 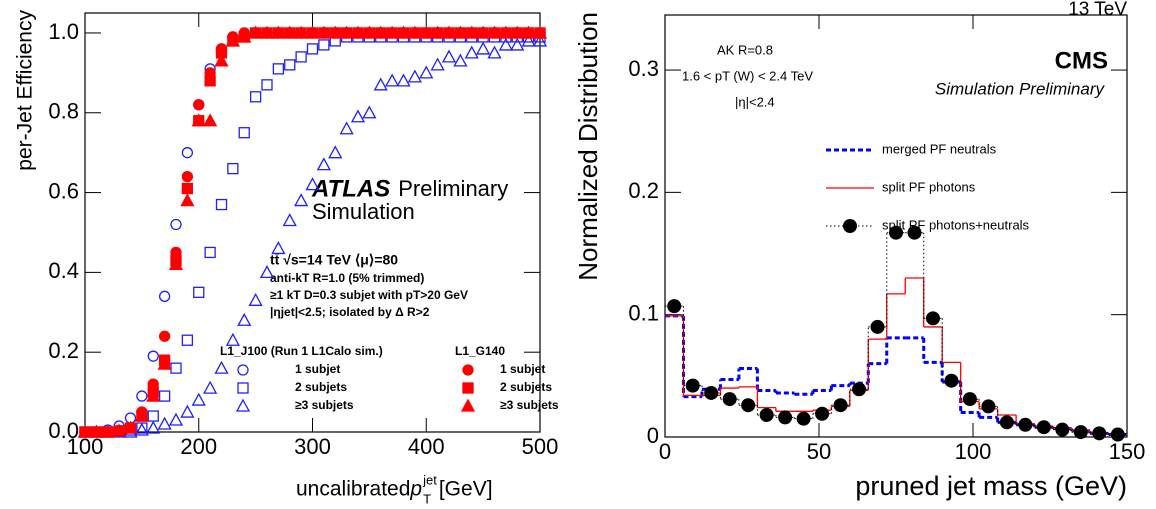 What do you see at coordinates (850, 226) in the screenshot?
I see `legend-marker` at bounding box center [850, 226].